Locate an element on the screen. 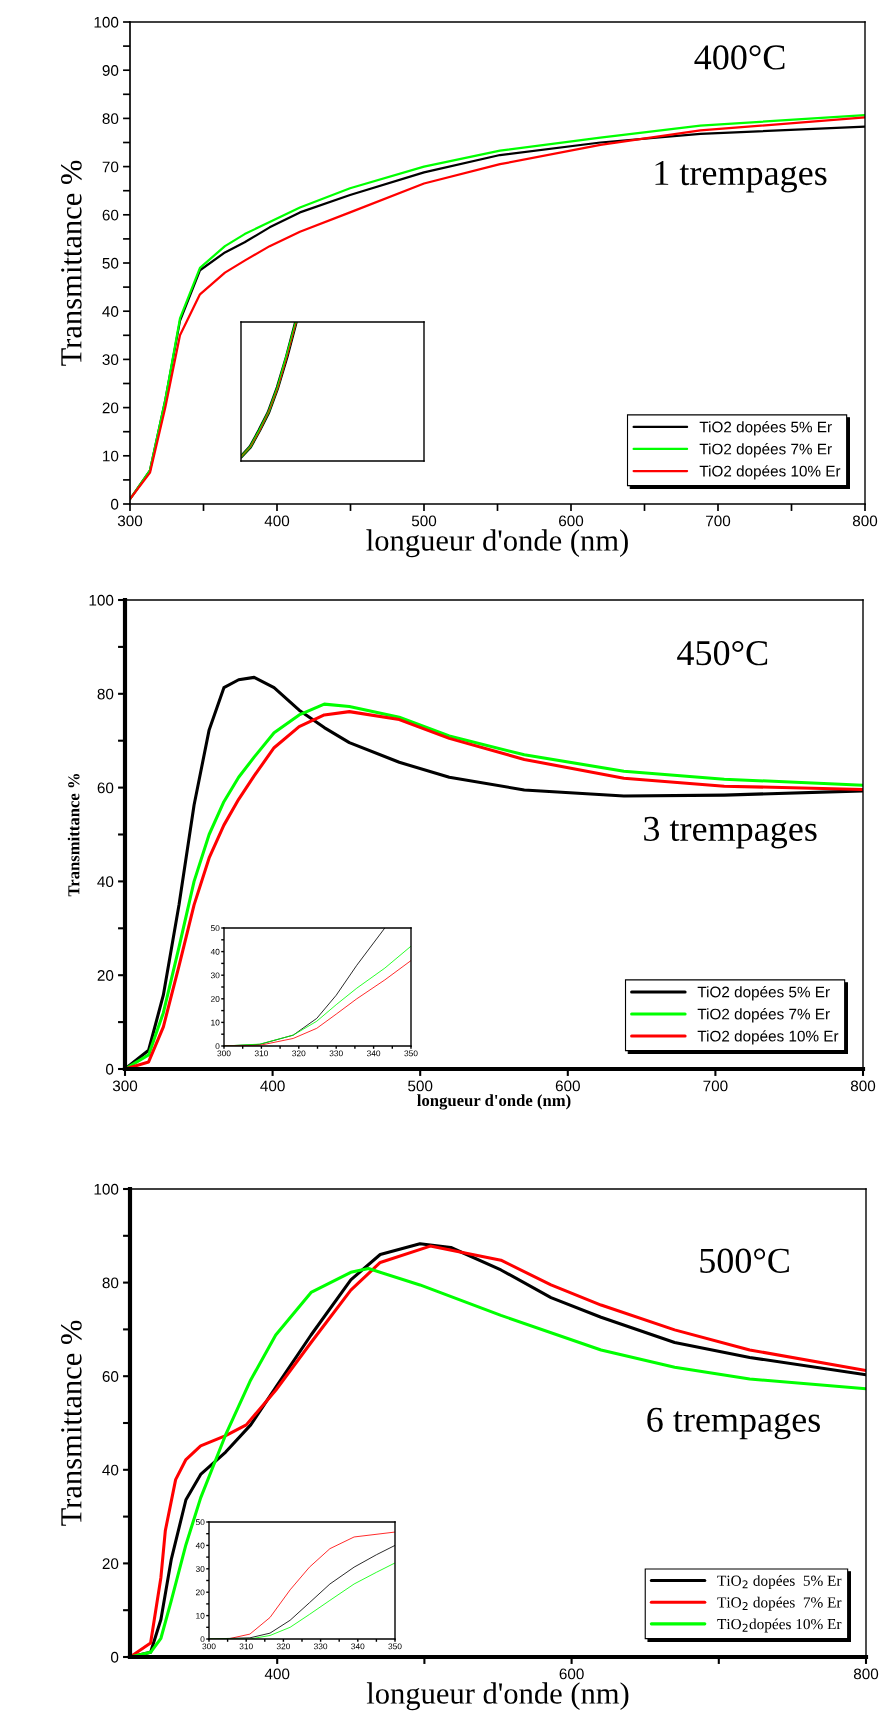 This screenshot has height=1728, width=896. legend-label: TiO$_{2}$dopées 10% Er is located at coordinates (779, 1625).